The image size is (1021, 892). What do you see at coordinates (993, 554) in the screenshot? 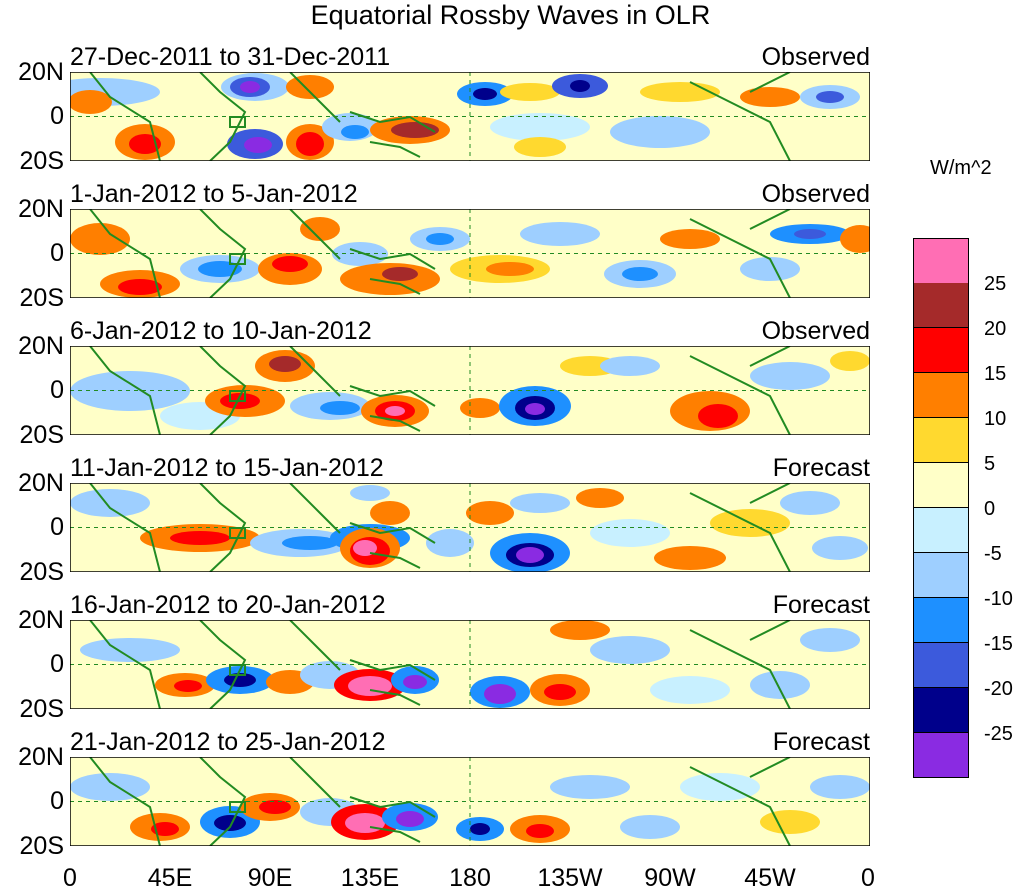
I see `colorbar-label: -5` at bounding box center [993, 554].